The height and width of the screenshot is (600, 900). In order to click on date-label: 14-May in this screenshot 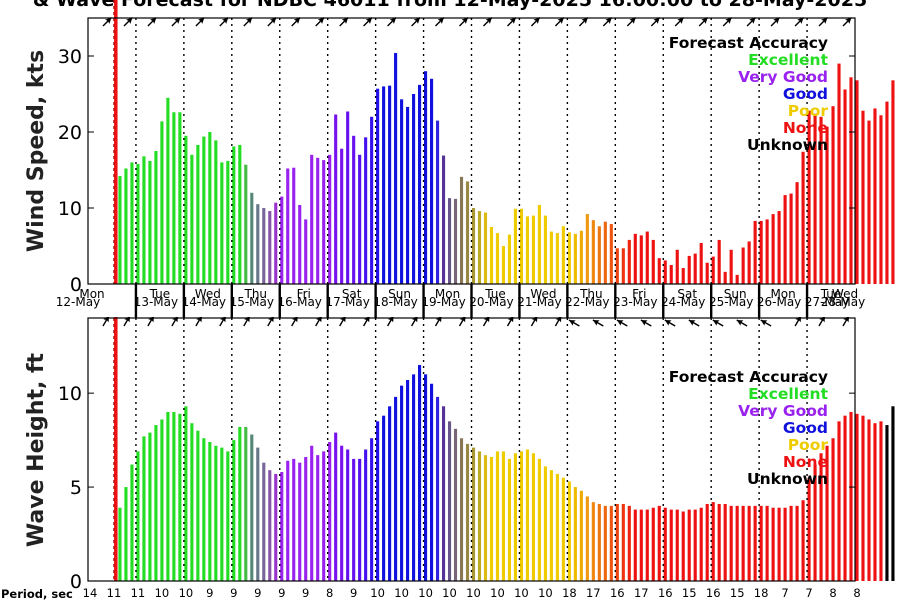, I will do `click(204, 302)`.